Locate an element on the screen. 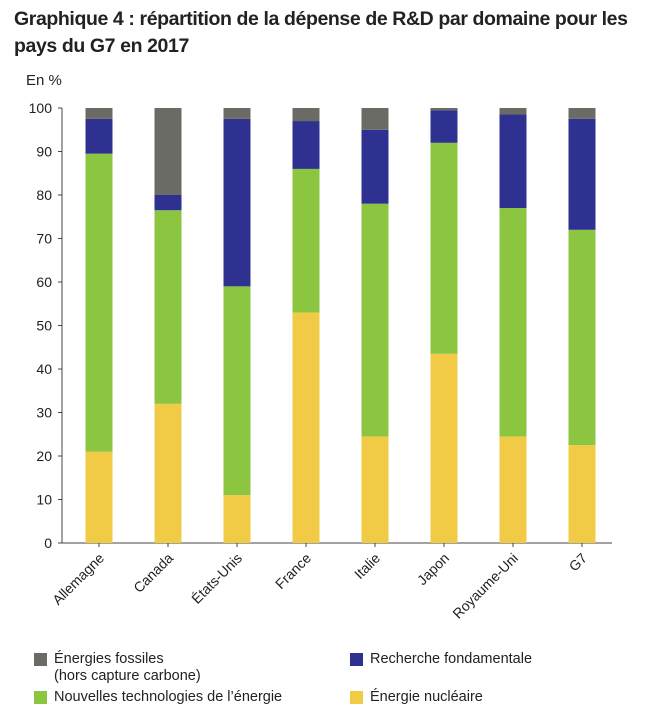 Image resolution: width=661 pixels, height=717 pixels. y-tick-label: 60 is located at coordinates (44, 282).